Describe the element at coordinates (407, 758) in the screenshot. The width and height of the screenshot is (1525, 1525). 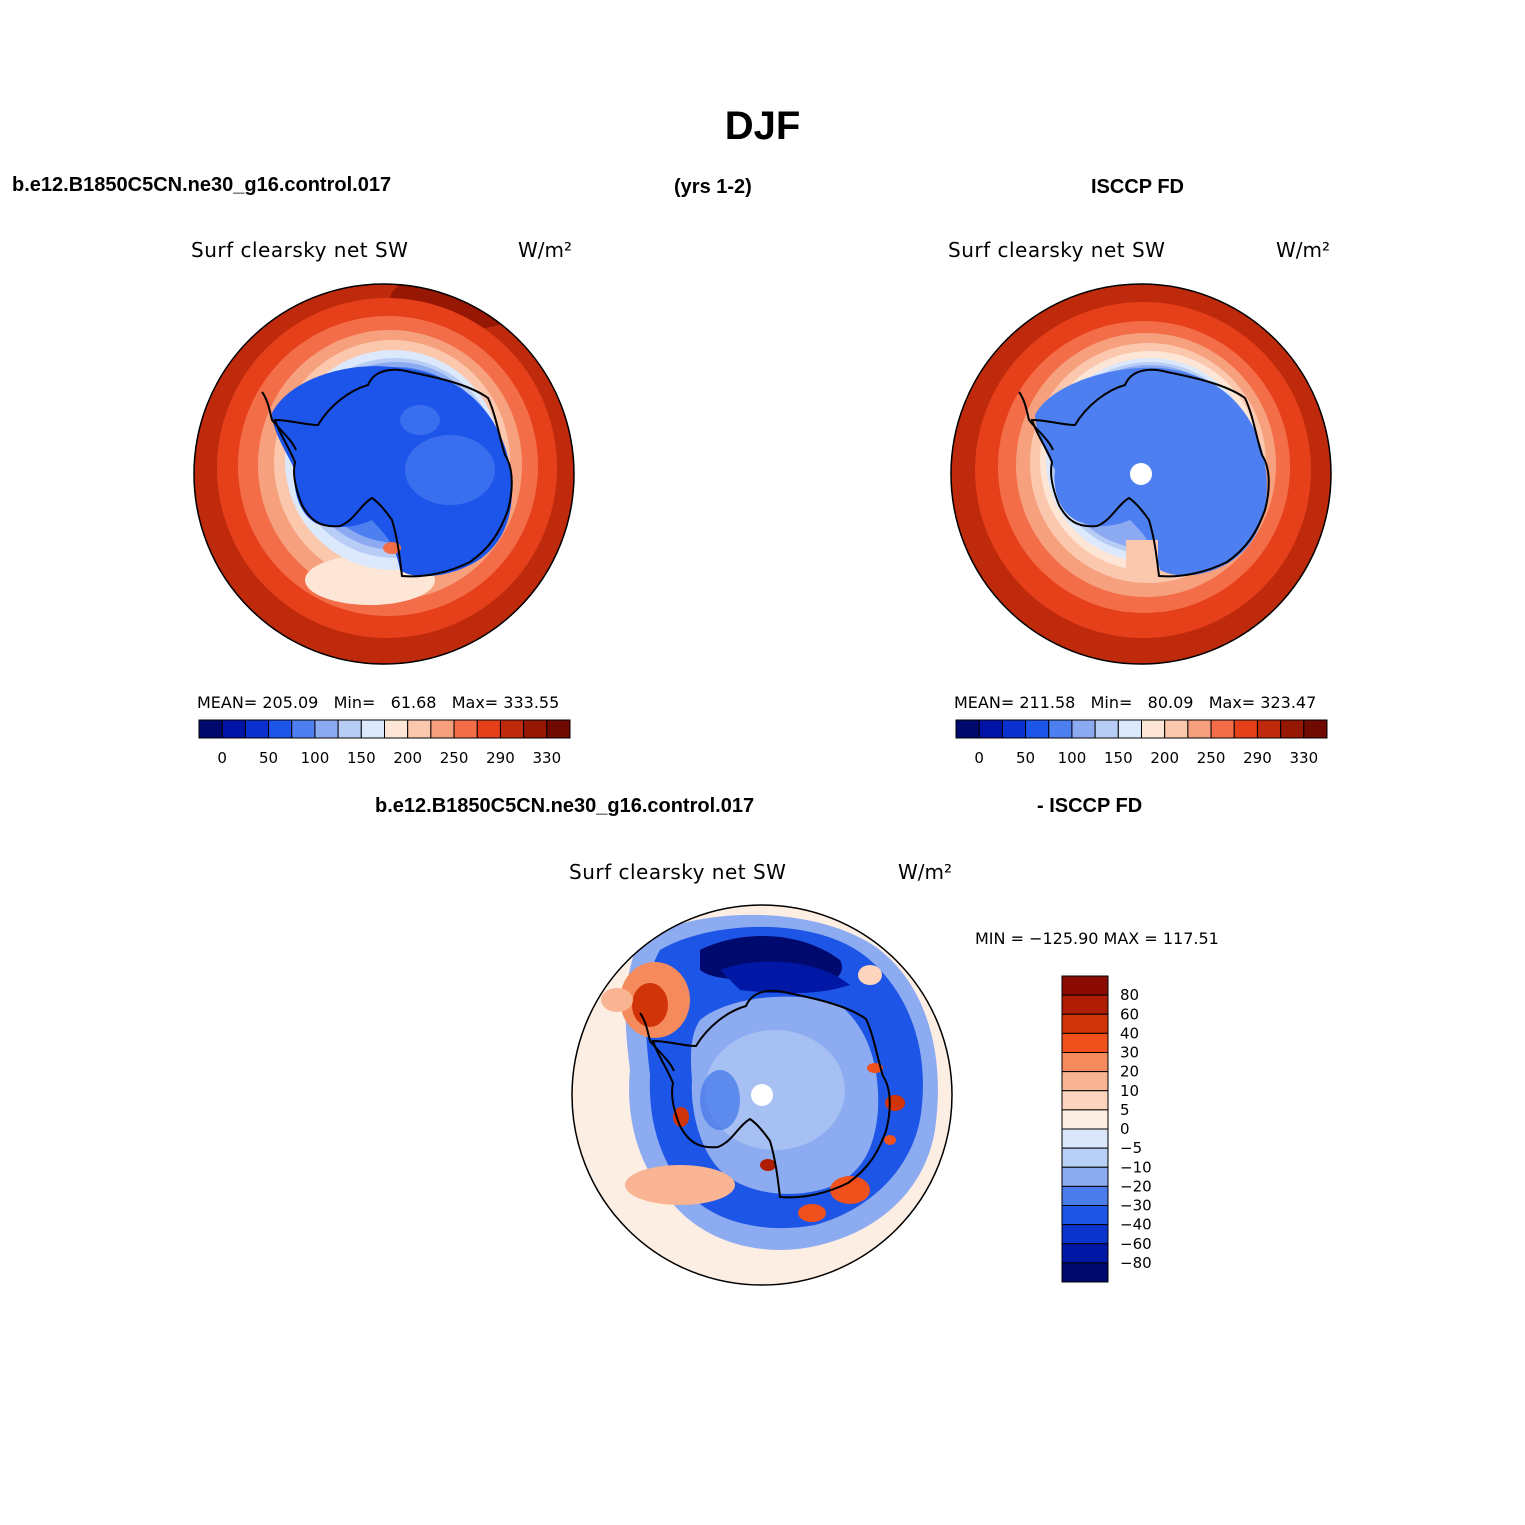
I see `model-colorbar-tick-label: 200` at that location.